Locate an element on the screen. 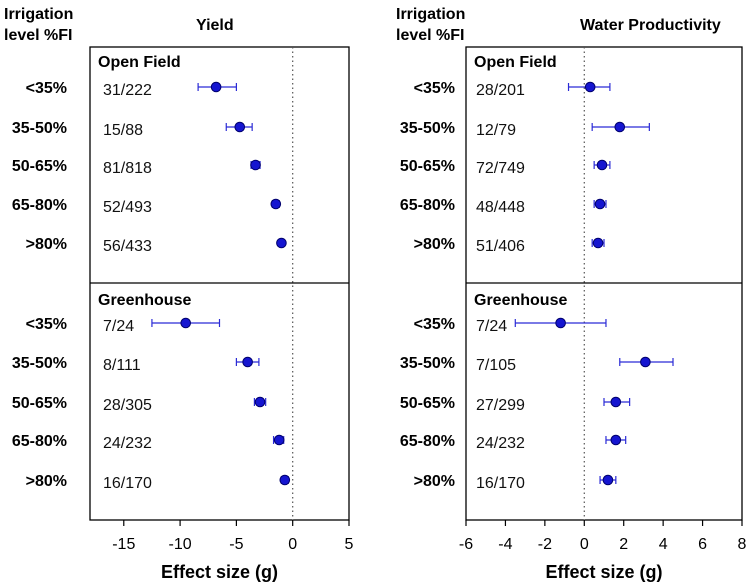 The height and width of the screenshot is (584, 749). study-count-label: 52/493 is located at coordinates (127, 207).